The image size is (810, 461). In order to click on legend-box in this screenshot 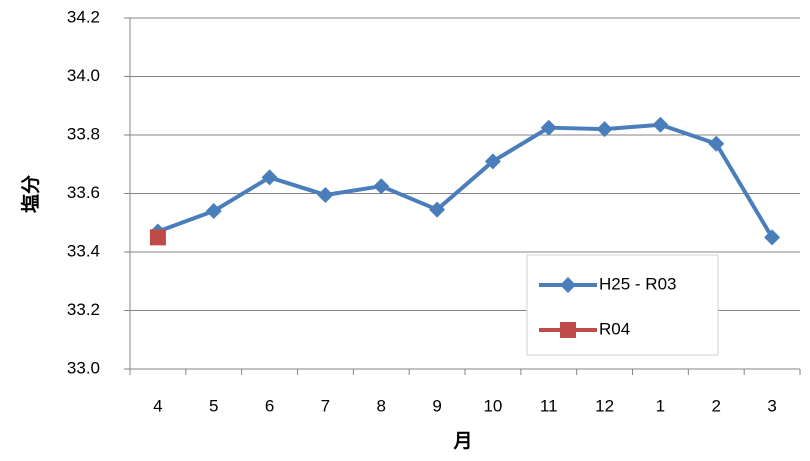, I will do `click(622, 305)`.